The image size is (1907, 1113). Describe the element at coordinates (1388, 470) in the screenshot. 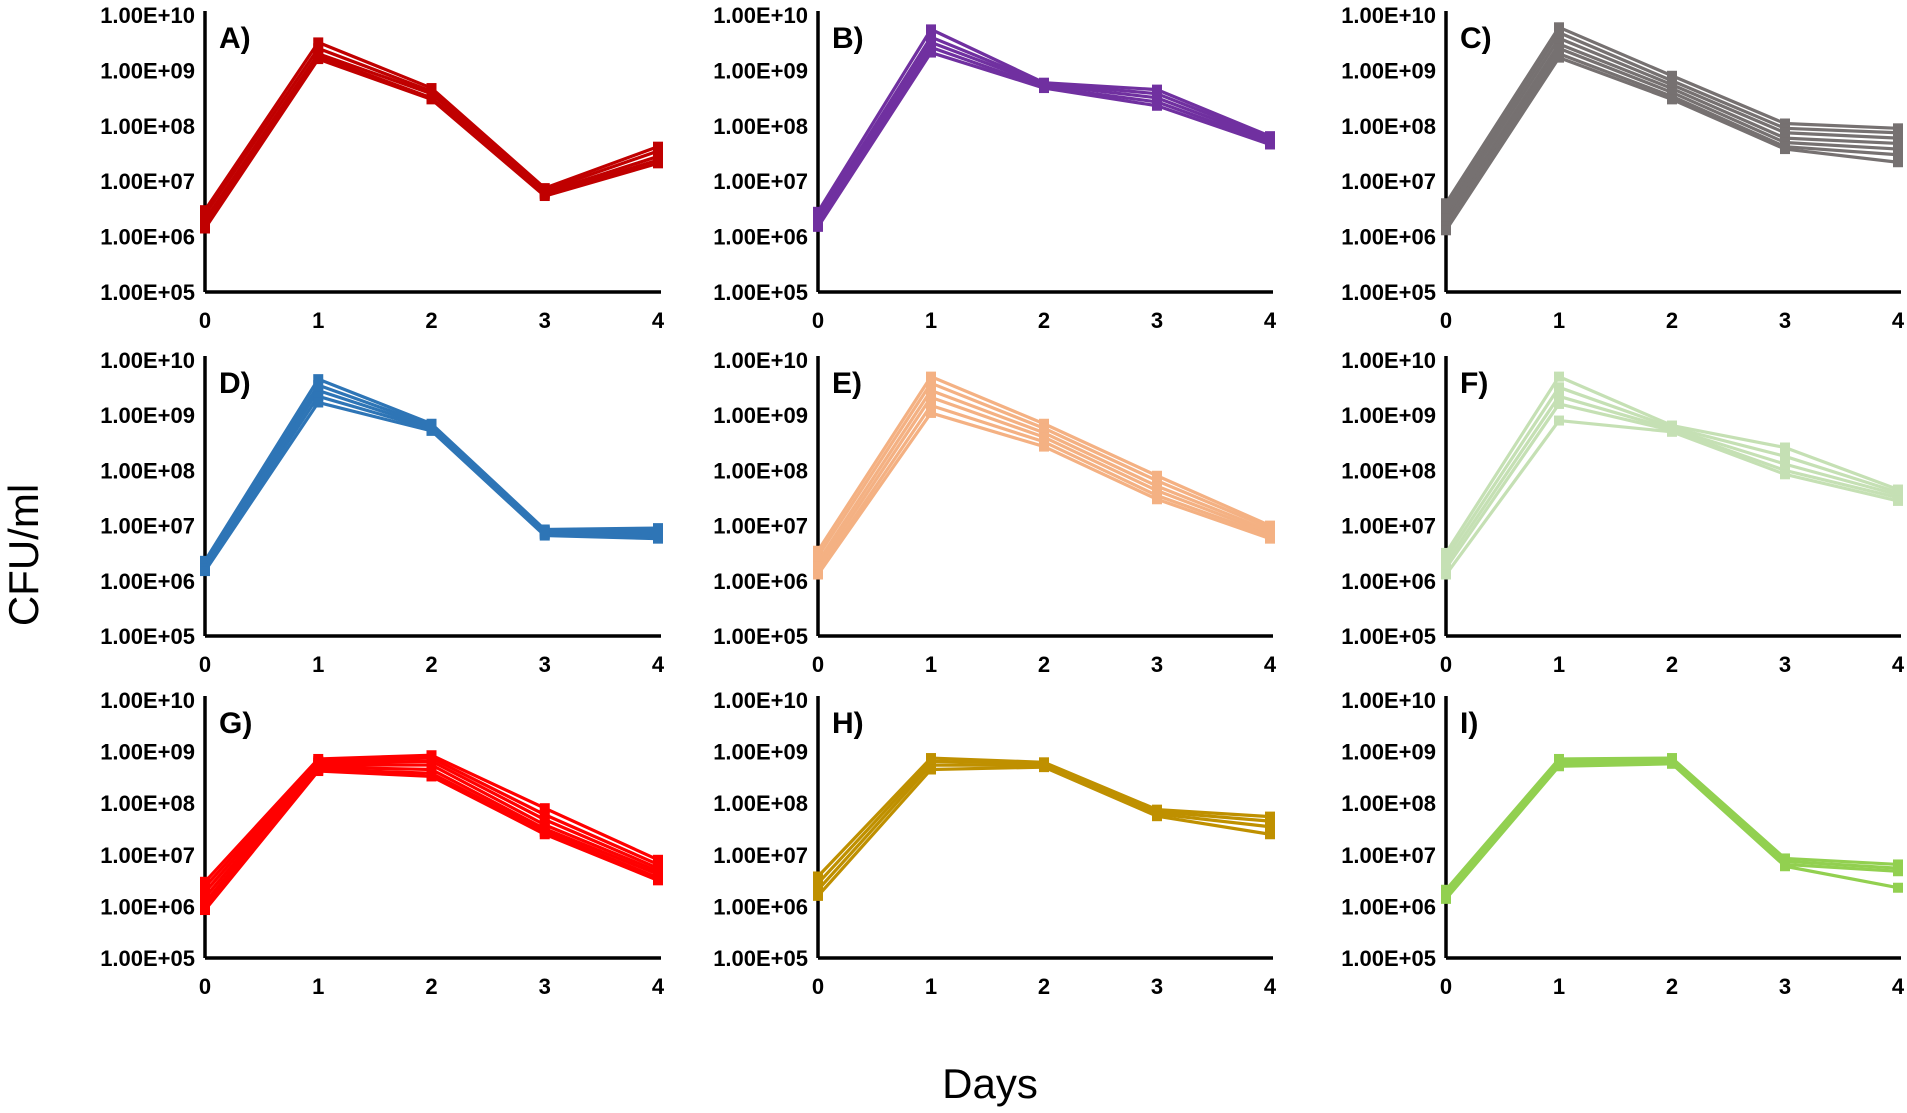

I see `y-tick-label: 1.00E+08` at that location.